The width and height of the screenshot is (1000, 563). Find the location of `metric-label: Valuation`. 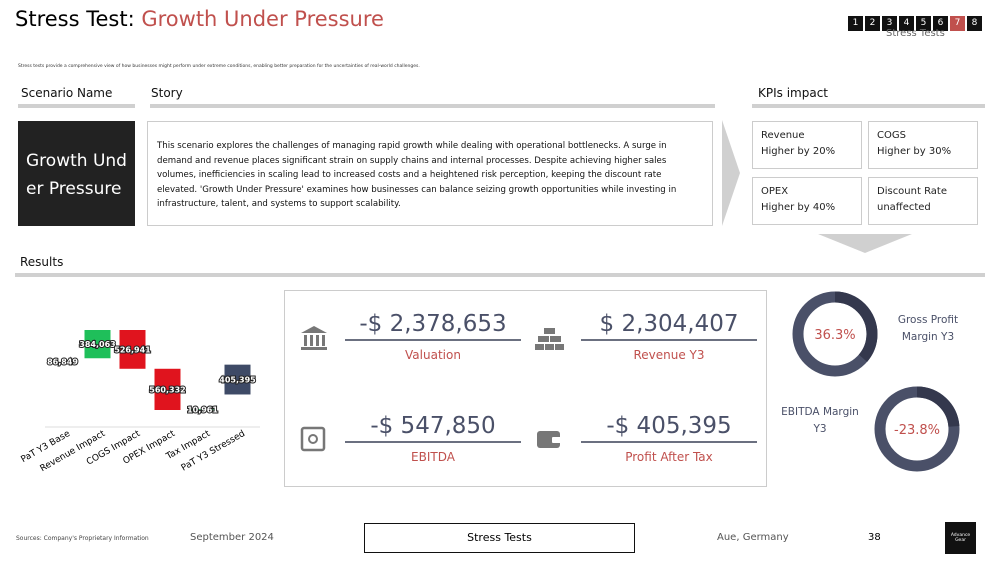

metric-label: Valuation is located at coordinates (433, 355).